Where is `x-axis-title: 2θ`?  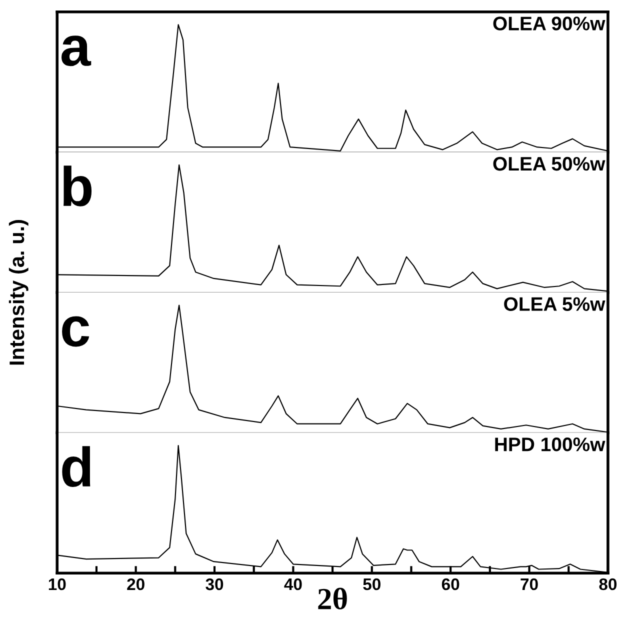 x-axis-title: 2θ is located at coordinates (332, 599).